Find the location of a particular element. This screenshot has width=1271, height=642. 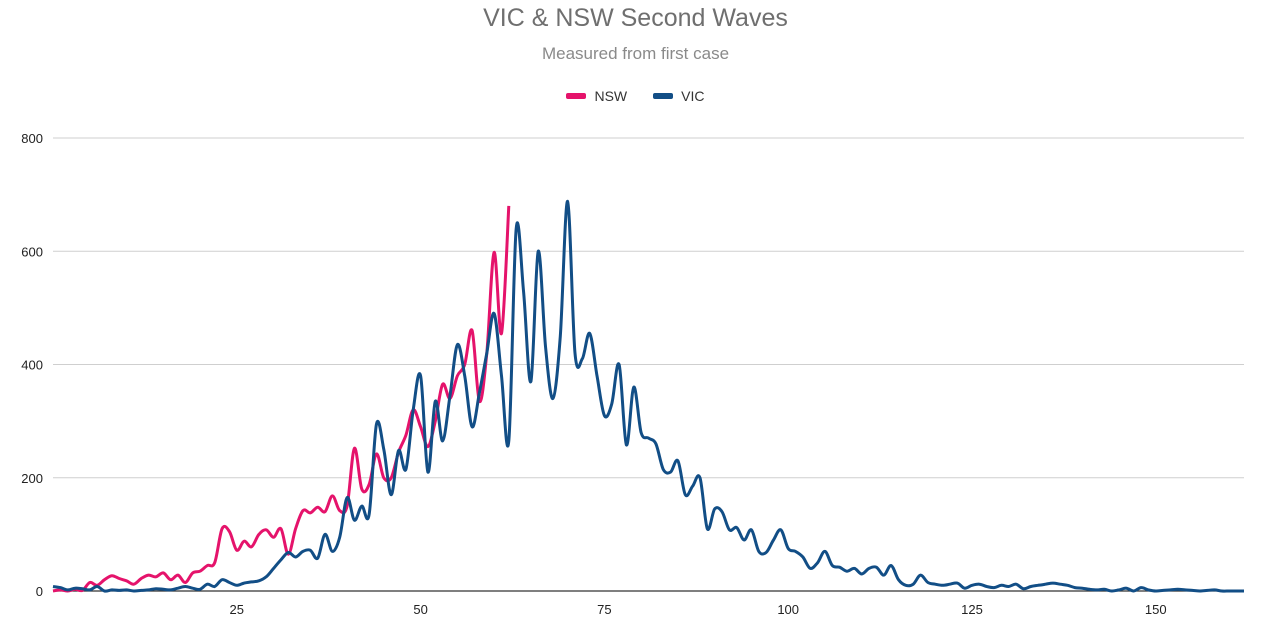

x-tick-label: 50 is located at coordinates (420, 609).